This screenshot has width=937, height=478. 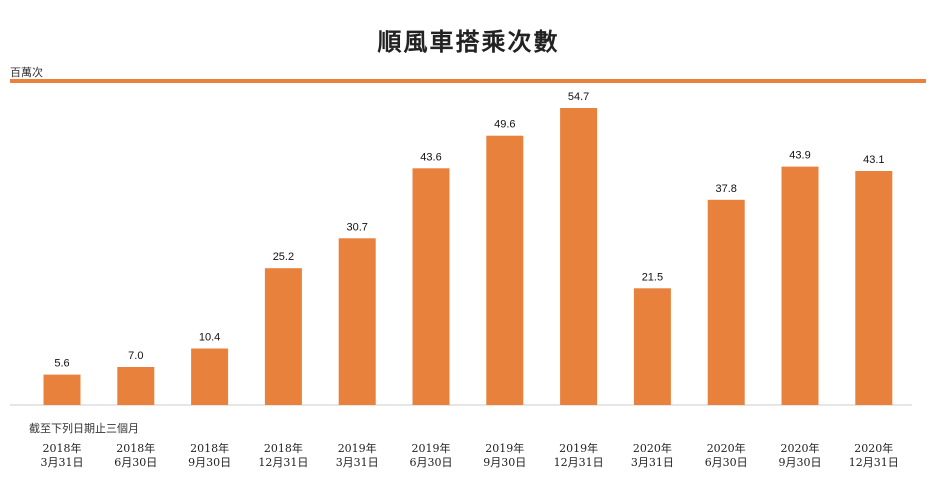 I want to click on x-tick-label-4-line-1: 3月31日, so click(x=357, y=462).